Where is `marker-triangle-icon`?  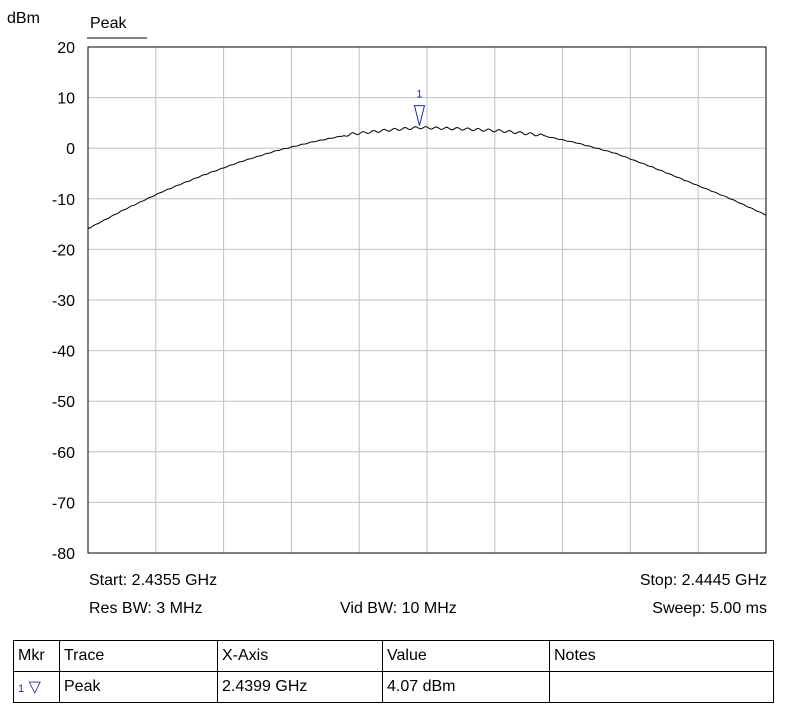 marker-triangle-icon is located at coordinates (419, 115).